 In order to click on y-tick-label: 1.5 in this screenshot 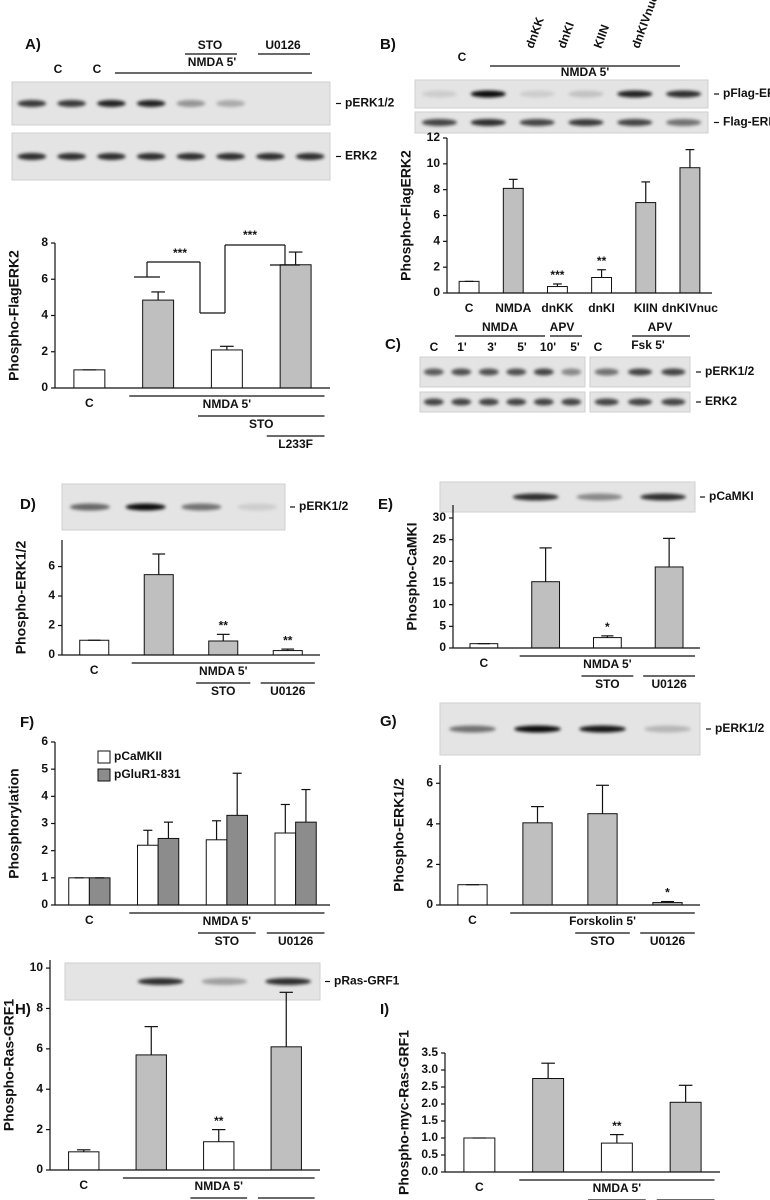, I will do `click(429, 1120)`.